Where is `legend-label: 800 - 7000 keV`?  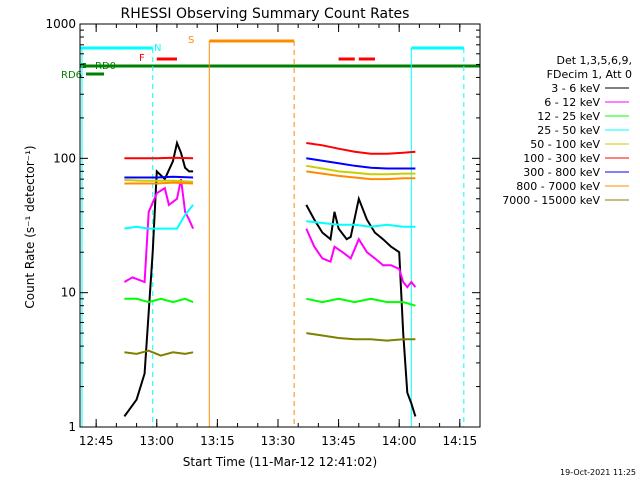
legend-label: 800 - 7000 keV is located at coordinates (558, 186).